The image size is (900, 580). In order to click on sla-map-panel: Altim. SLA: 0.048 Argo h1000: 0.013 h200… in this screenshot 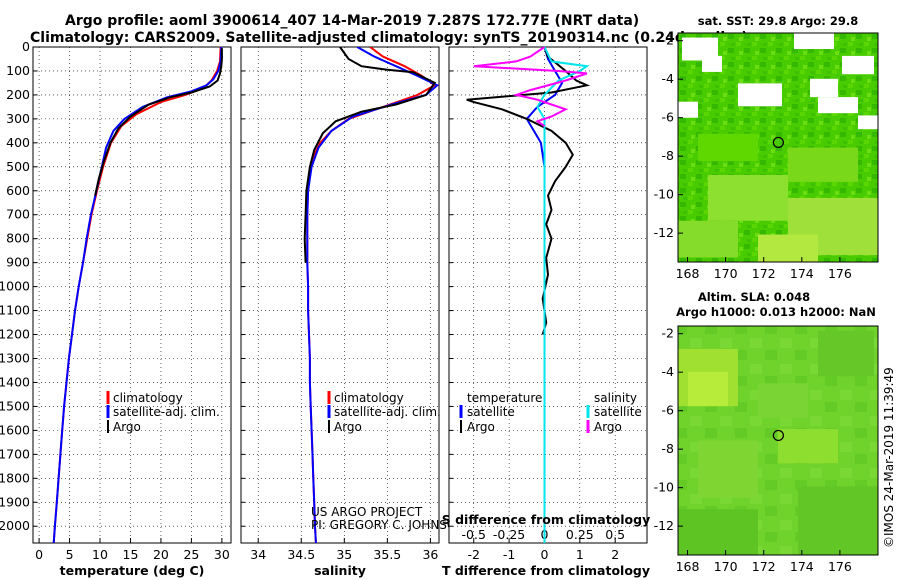, I will do `click(766, 432)`.